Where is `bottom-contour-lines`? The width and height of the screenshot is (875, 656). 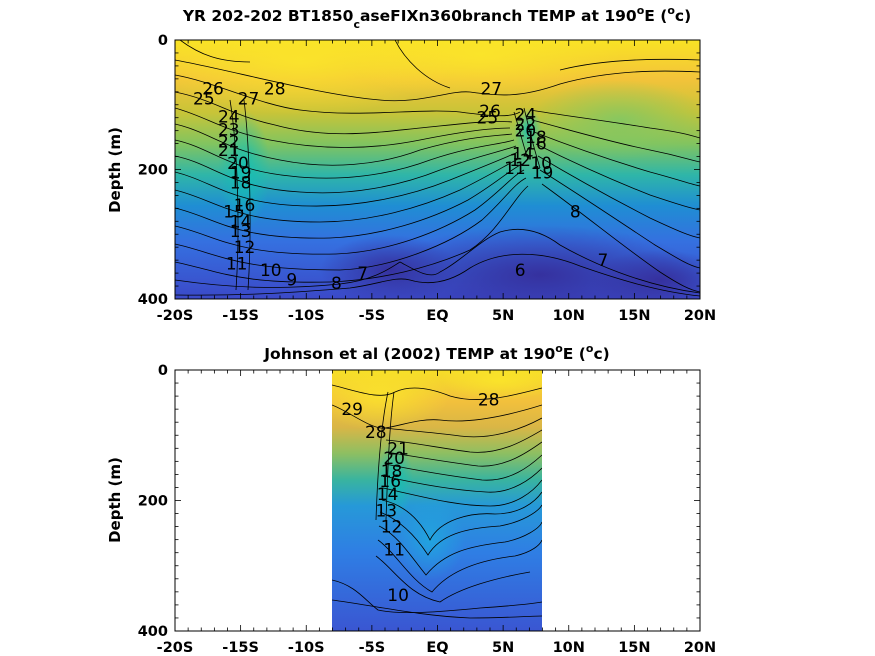
bottom-contour-lines is located at coordinates (437, 501).